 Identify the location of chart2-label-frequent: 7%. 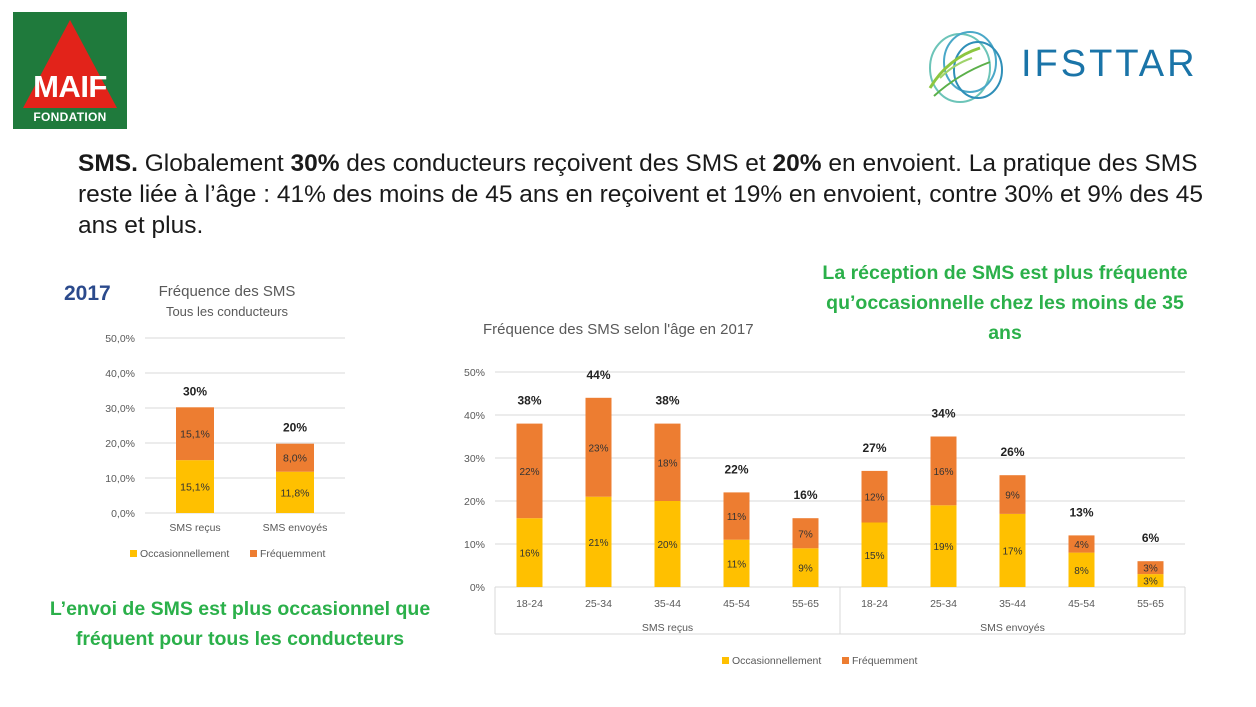
(805, 534).